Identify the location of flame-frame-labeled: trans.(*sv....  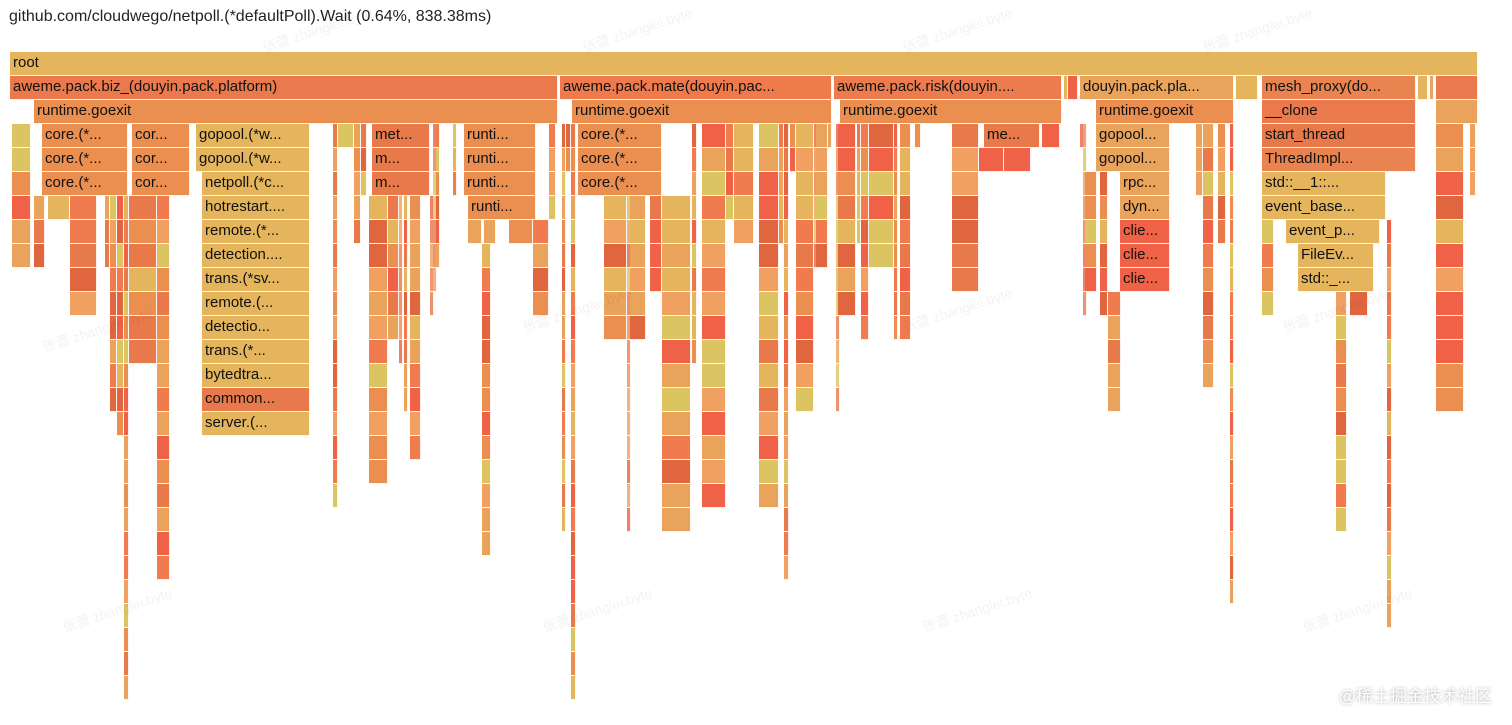
(256, 280).